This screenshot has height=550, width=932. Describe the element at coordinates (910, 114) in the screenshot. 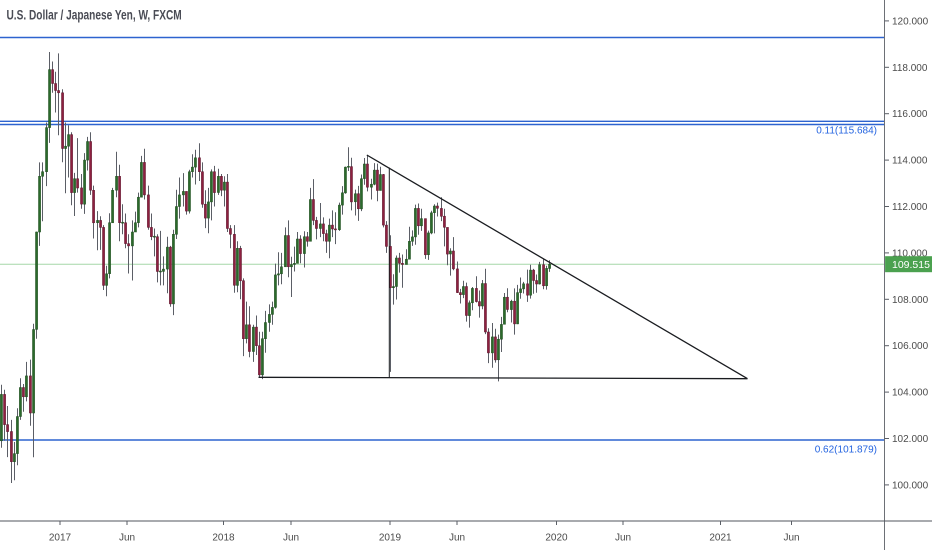

I see `svg-text: 116.000` at that location.